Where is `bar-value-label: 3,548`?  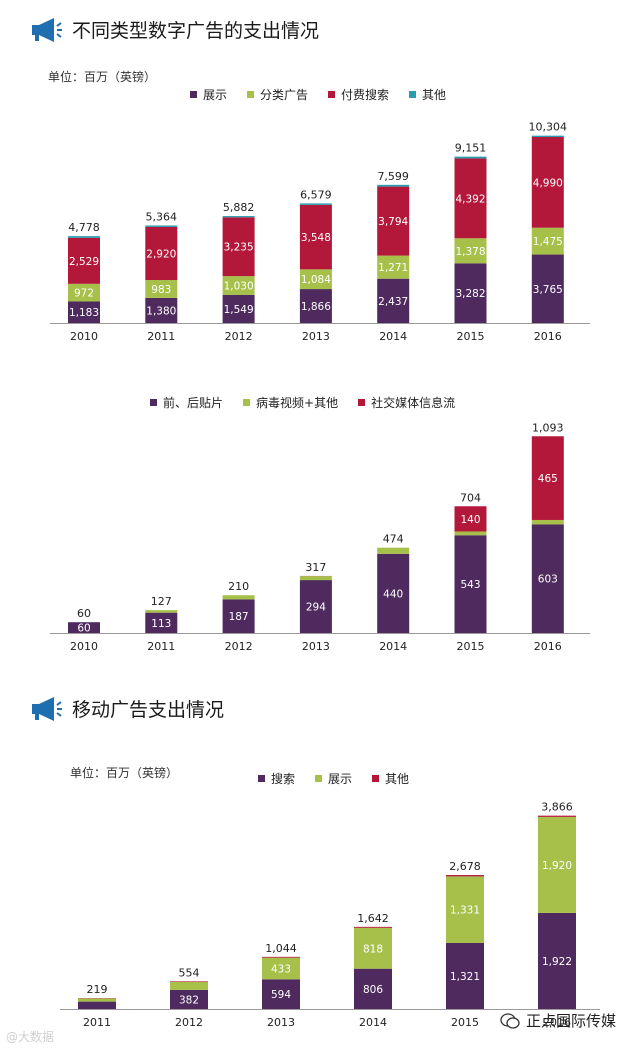
bar-value-label: 3,548 is located at coordinates (316, 238).